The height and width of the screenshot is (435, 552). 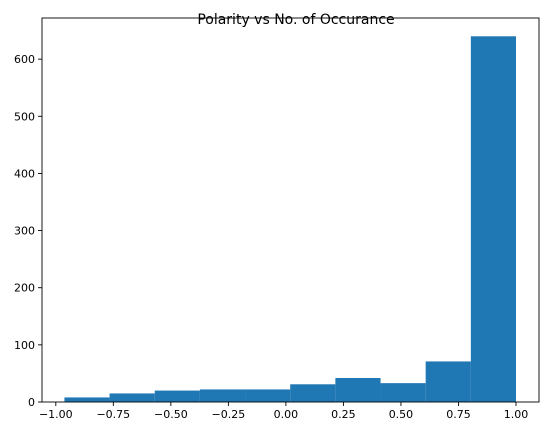 I want to click on y-tick-label: 200, so click(x=24, y=288).